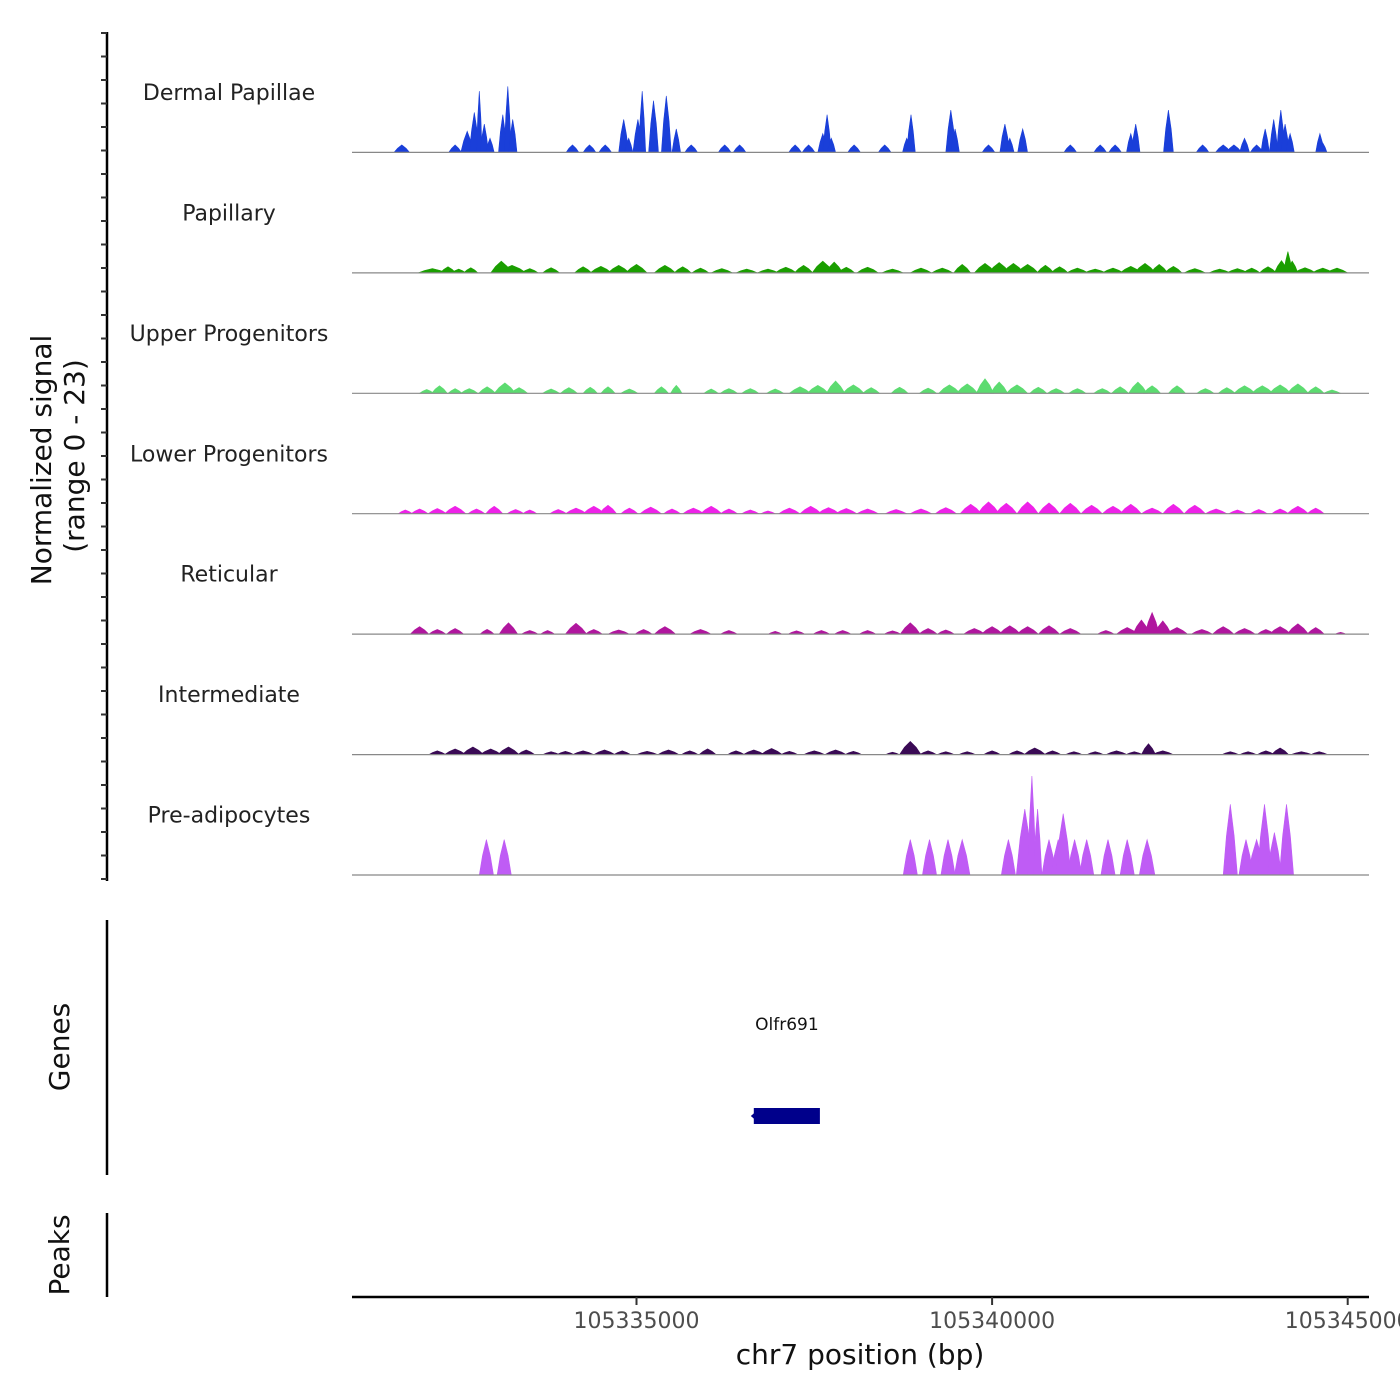 The width and height of the screenshot is (1400, 1400). What do you see at coordinates (775, 237) in the screenshot?
I see `track-papillary: Papillary` at bounding box center [775, 237].